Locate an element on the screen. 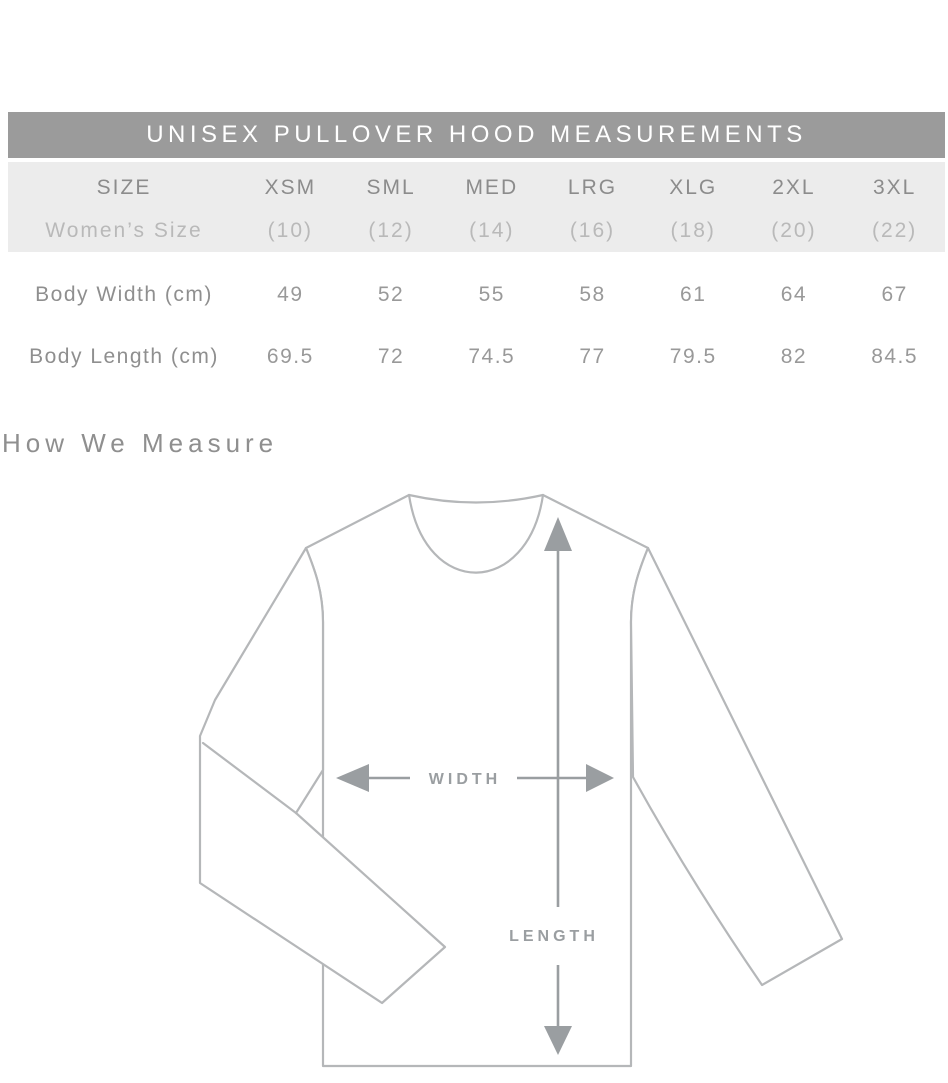 This screenshot has height=1083, width=948. body-length-med: 74.5 is located at coordinates (492, 356).